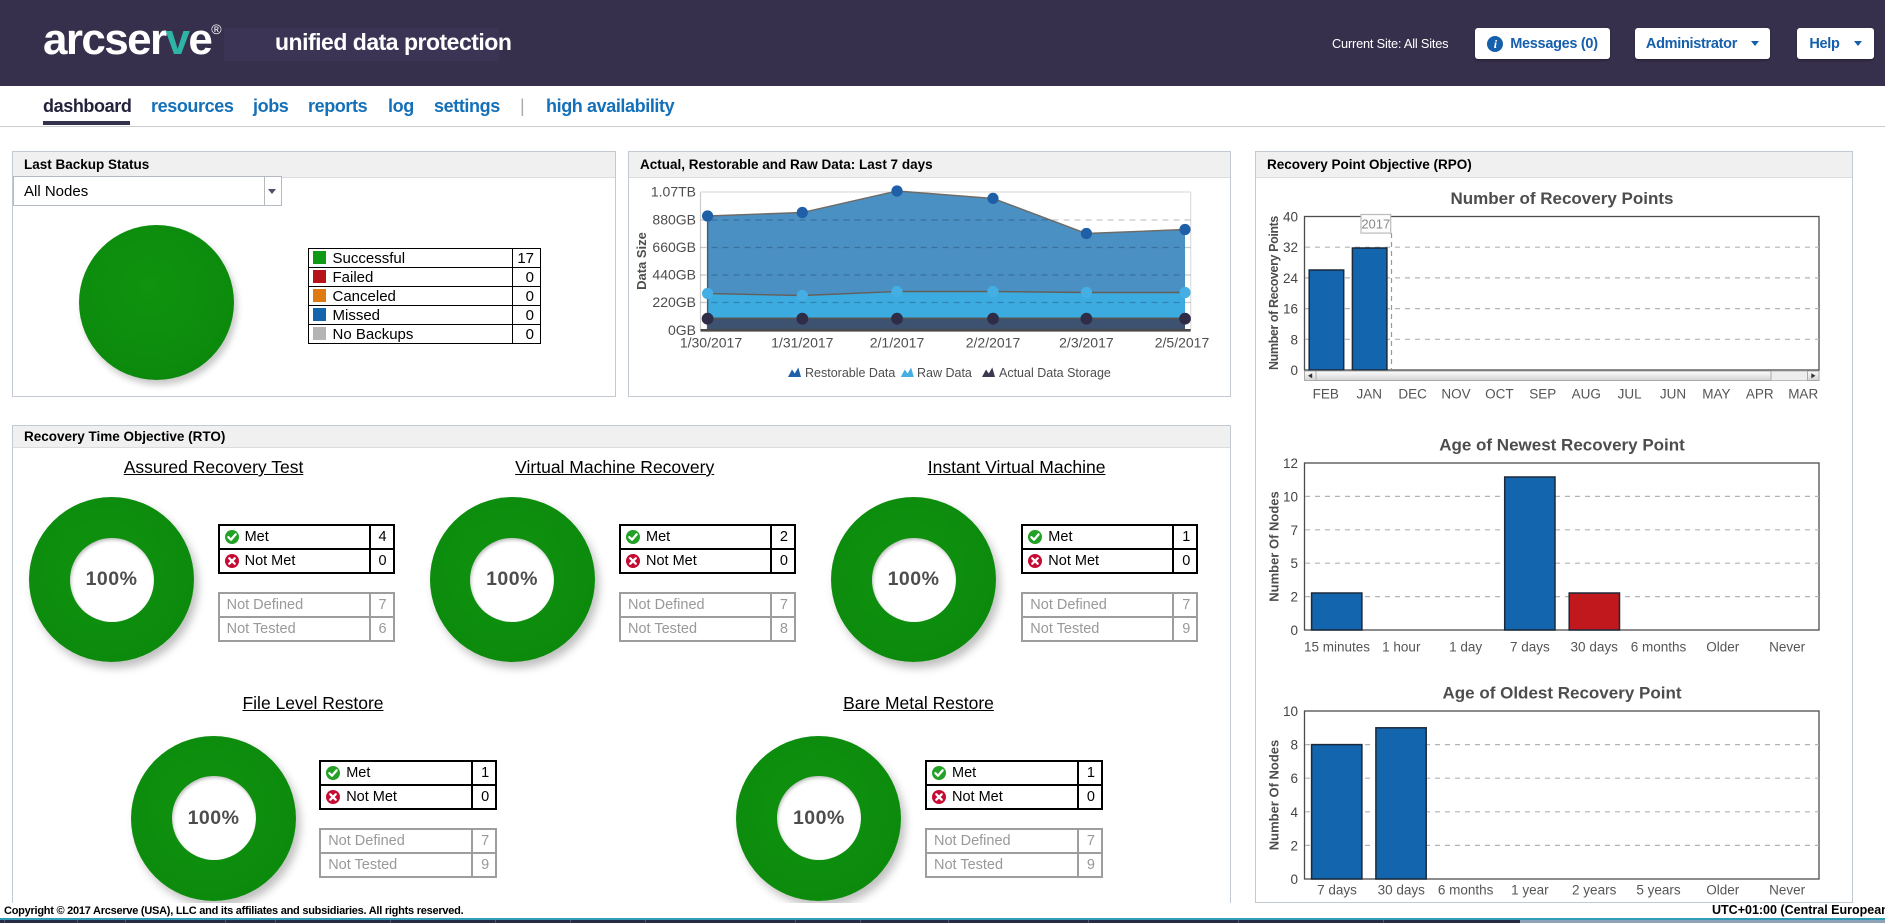 The width and height of the screenshot is (1885, 923). Describe the element at coordinates (1760, 394) in the screenshot. I see `svg-text: APR` at that location.